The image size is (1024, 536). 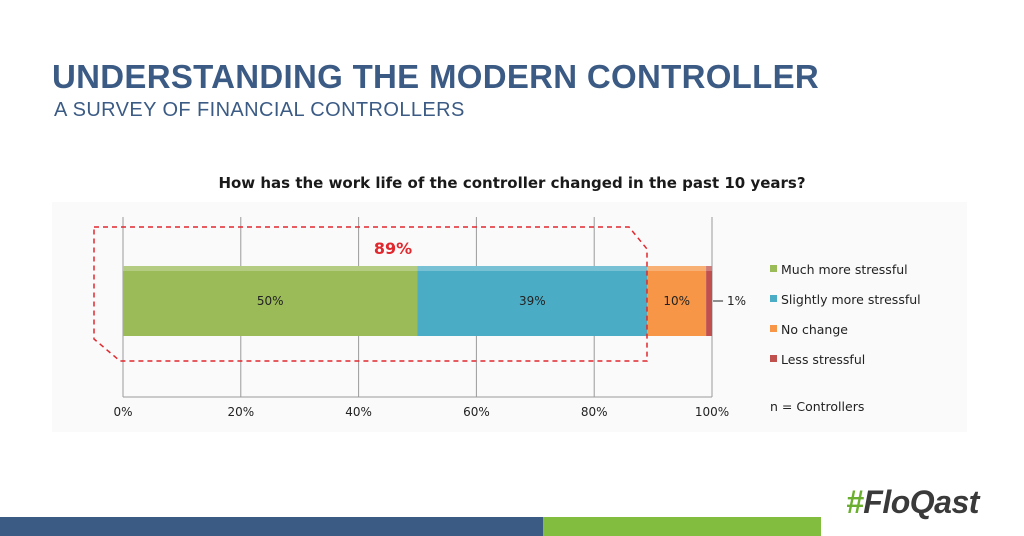 I want to click on page-title: UNDERSTANDING THE MODERN CONTROLLER, so click(x=436, y=76).